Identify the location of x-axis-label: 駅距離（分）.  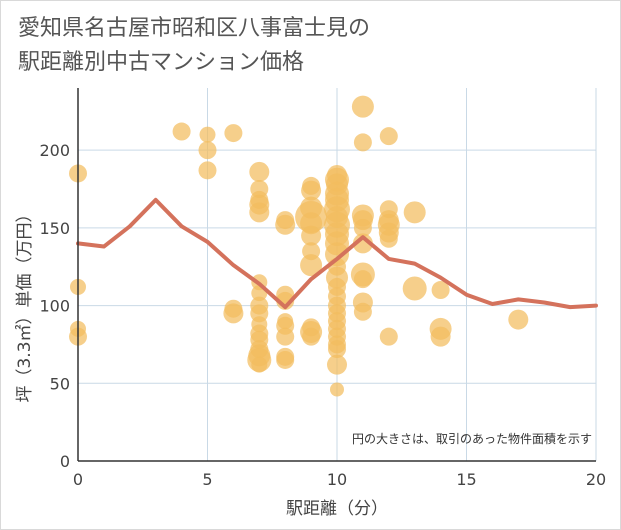
(337, 509).